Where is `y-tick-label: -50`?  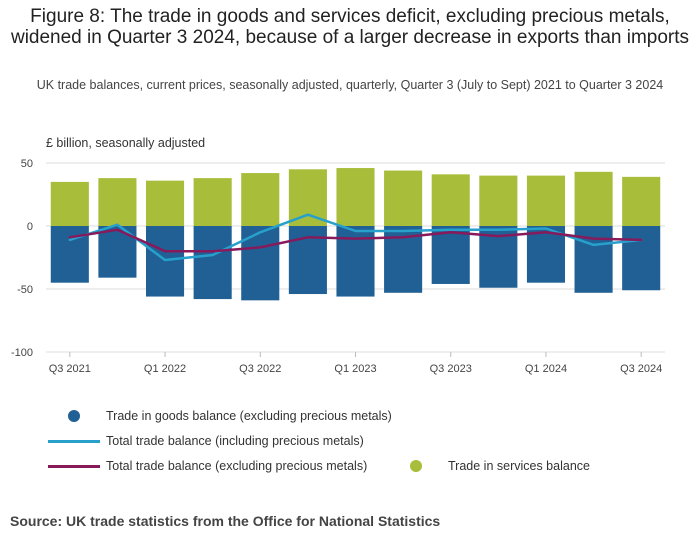 y-tick-label: -50 is located at coordinates (25, 290).